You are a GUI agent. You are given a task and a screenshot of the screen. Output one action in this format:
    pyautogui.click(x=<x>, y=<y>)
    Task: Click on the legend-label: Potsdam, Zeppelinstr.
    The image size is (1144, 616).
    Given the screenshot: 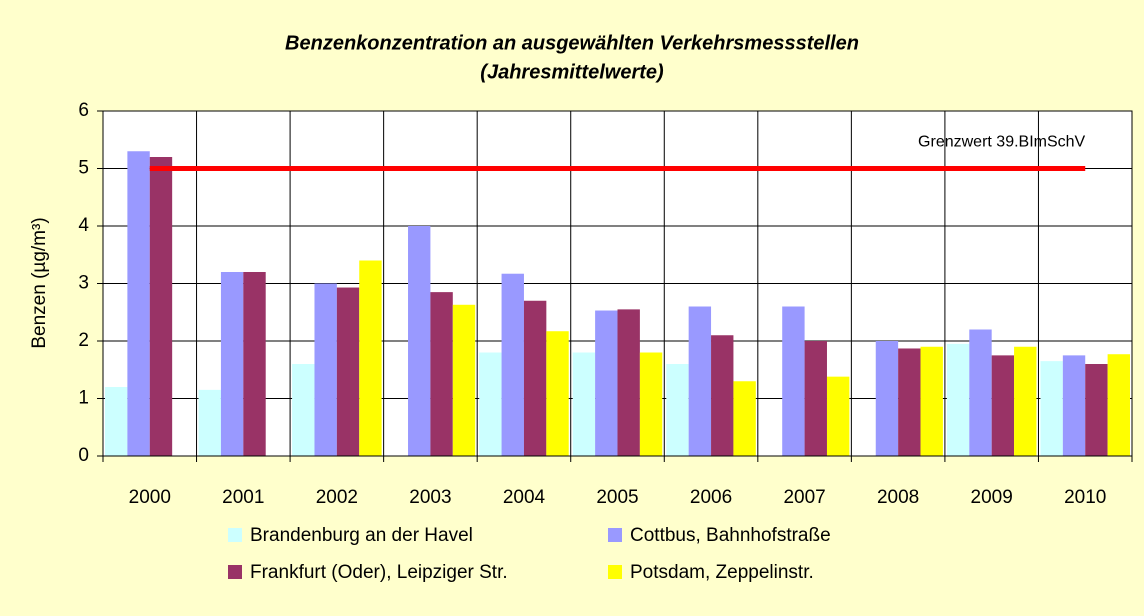 What is the action you would take?
    pyautogui.click(x=722, y=572)
    